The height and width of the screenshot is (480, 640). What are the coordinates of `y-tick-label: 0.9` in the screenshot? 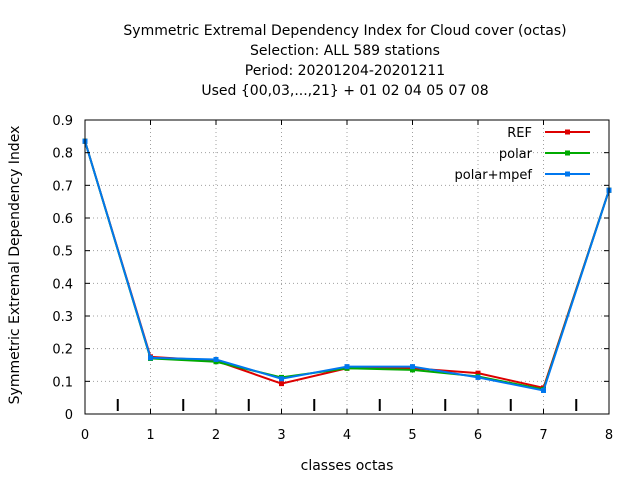 It's located at (62, 121).